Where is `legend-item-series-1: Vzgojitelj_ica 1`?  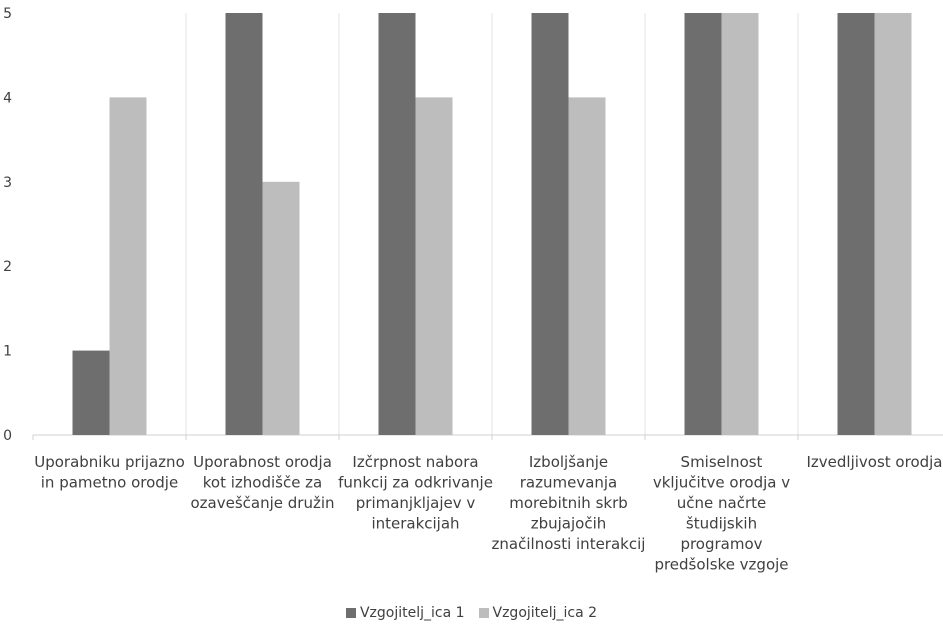
legend-item-series-1: Vzgojitelj_ica 1 is located at coordinates (405, 613).